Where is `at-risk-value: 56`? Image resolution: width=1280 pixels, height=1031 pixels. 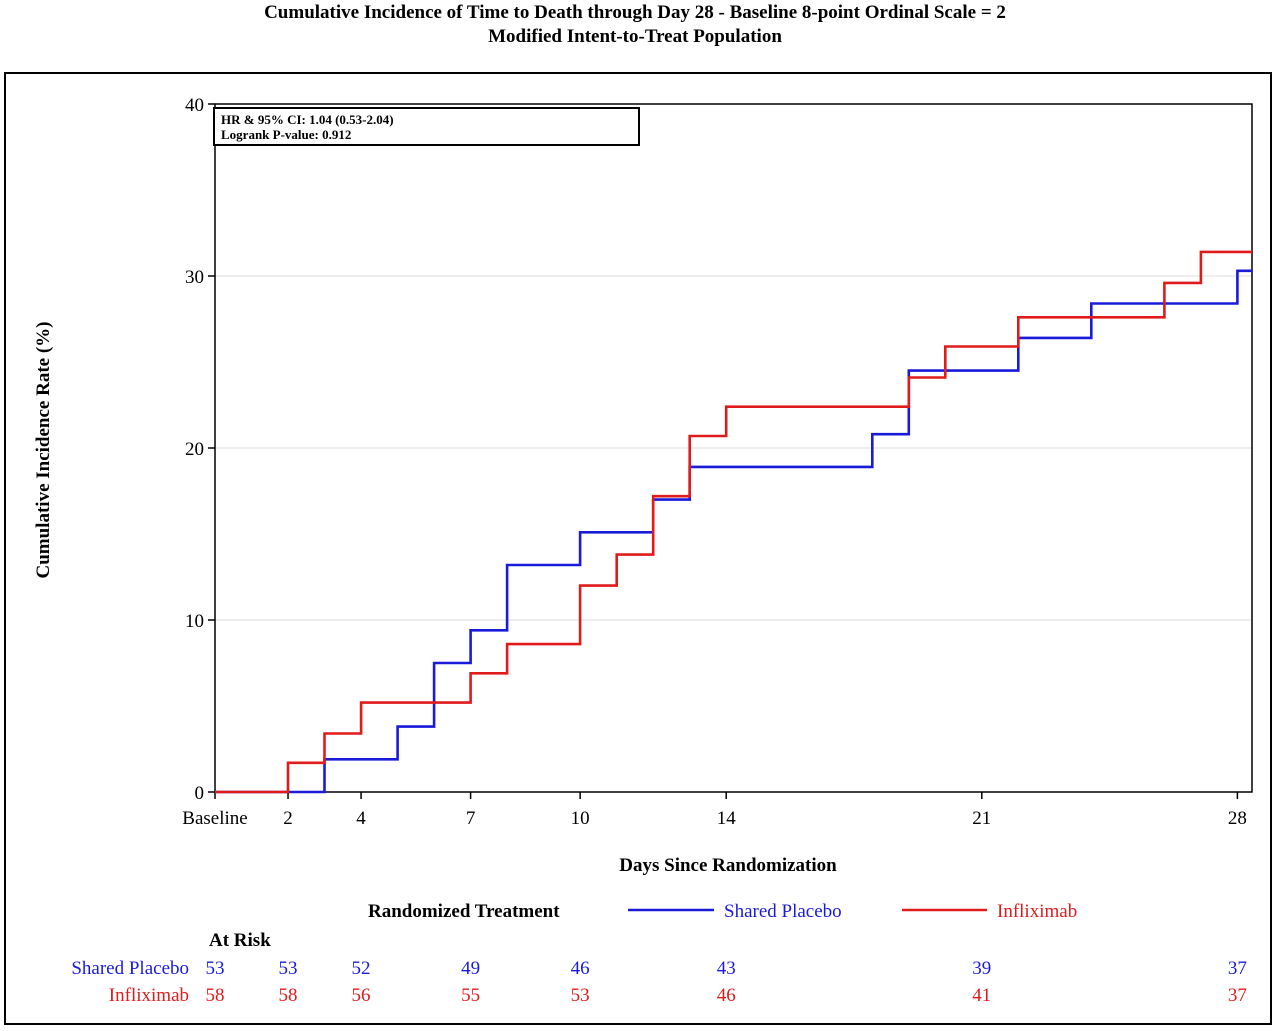 at-risk-value: 56 is located at coordinates (361, 995).